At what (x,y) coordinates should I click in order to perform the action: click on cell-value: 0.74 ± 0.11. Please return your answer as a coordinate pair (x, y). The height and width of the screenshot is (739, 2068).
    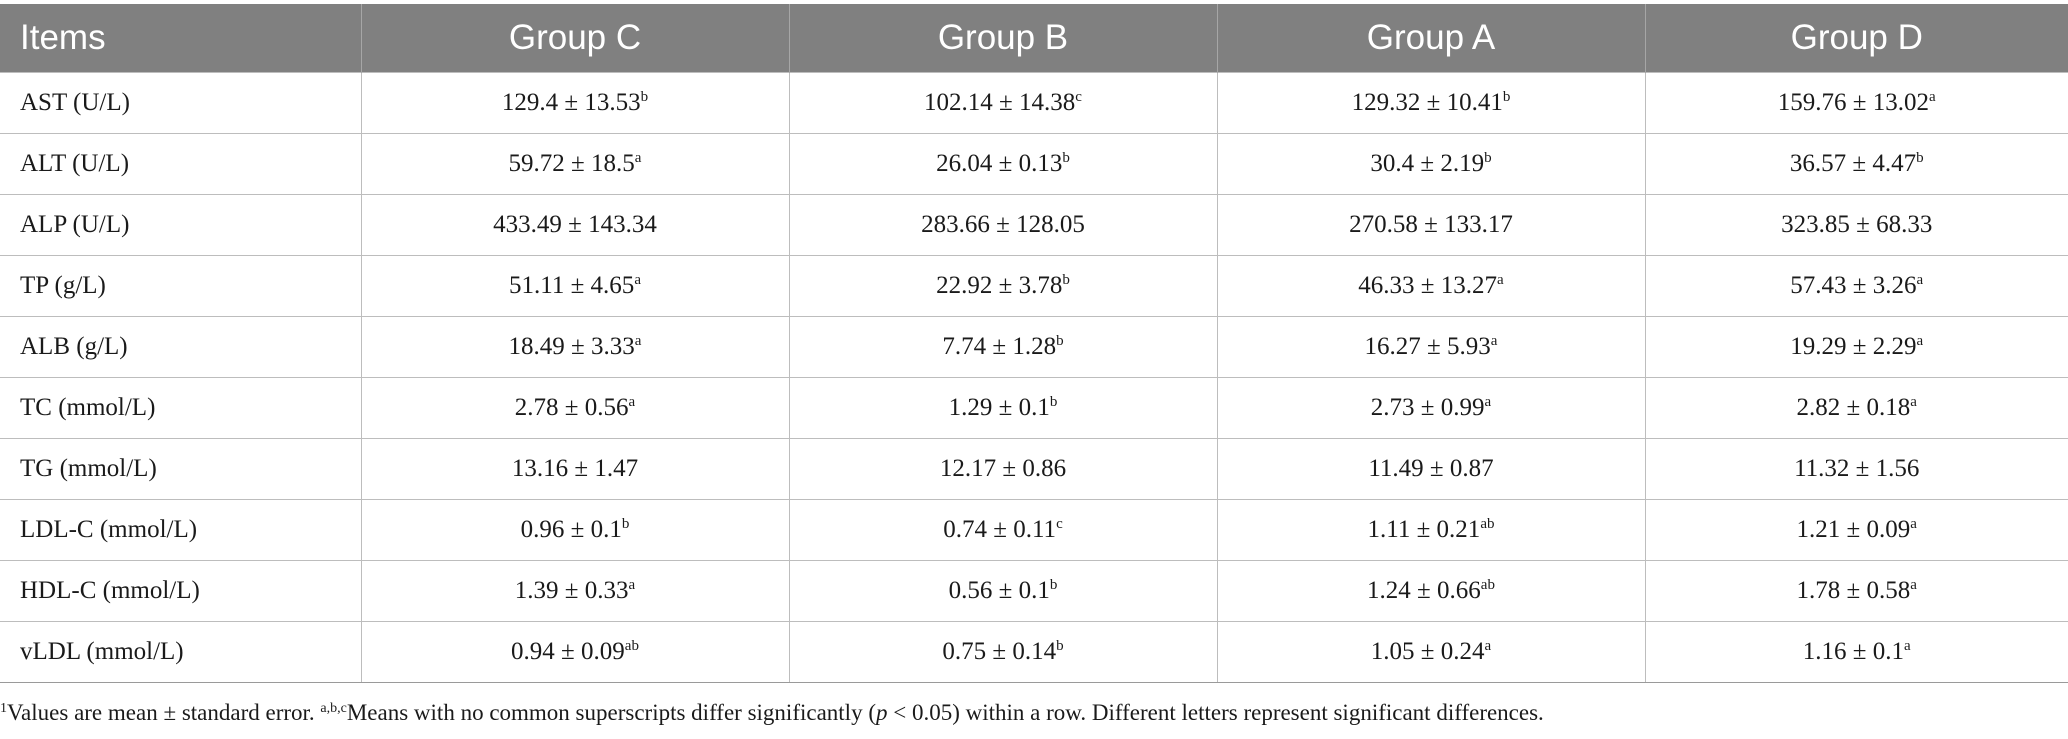
    Looking at the image, I should click on (1000, 529).